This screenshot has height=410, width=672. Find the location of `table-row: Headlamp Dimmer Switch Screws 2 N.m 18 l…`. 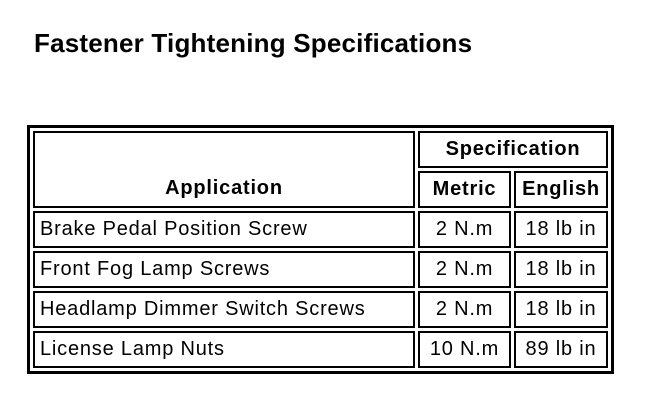

table-row: Headlamp Dimmer Switch Screws 2 N.m 18 l… is located at coordinates (320, 309).